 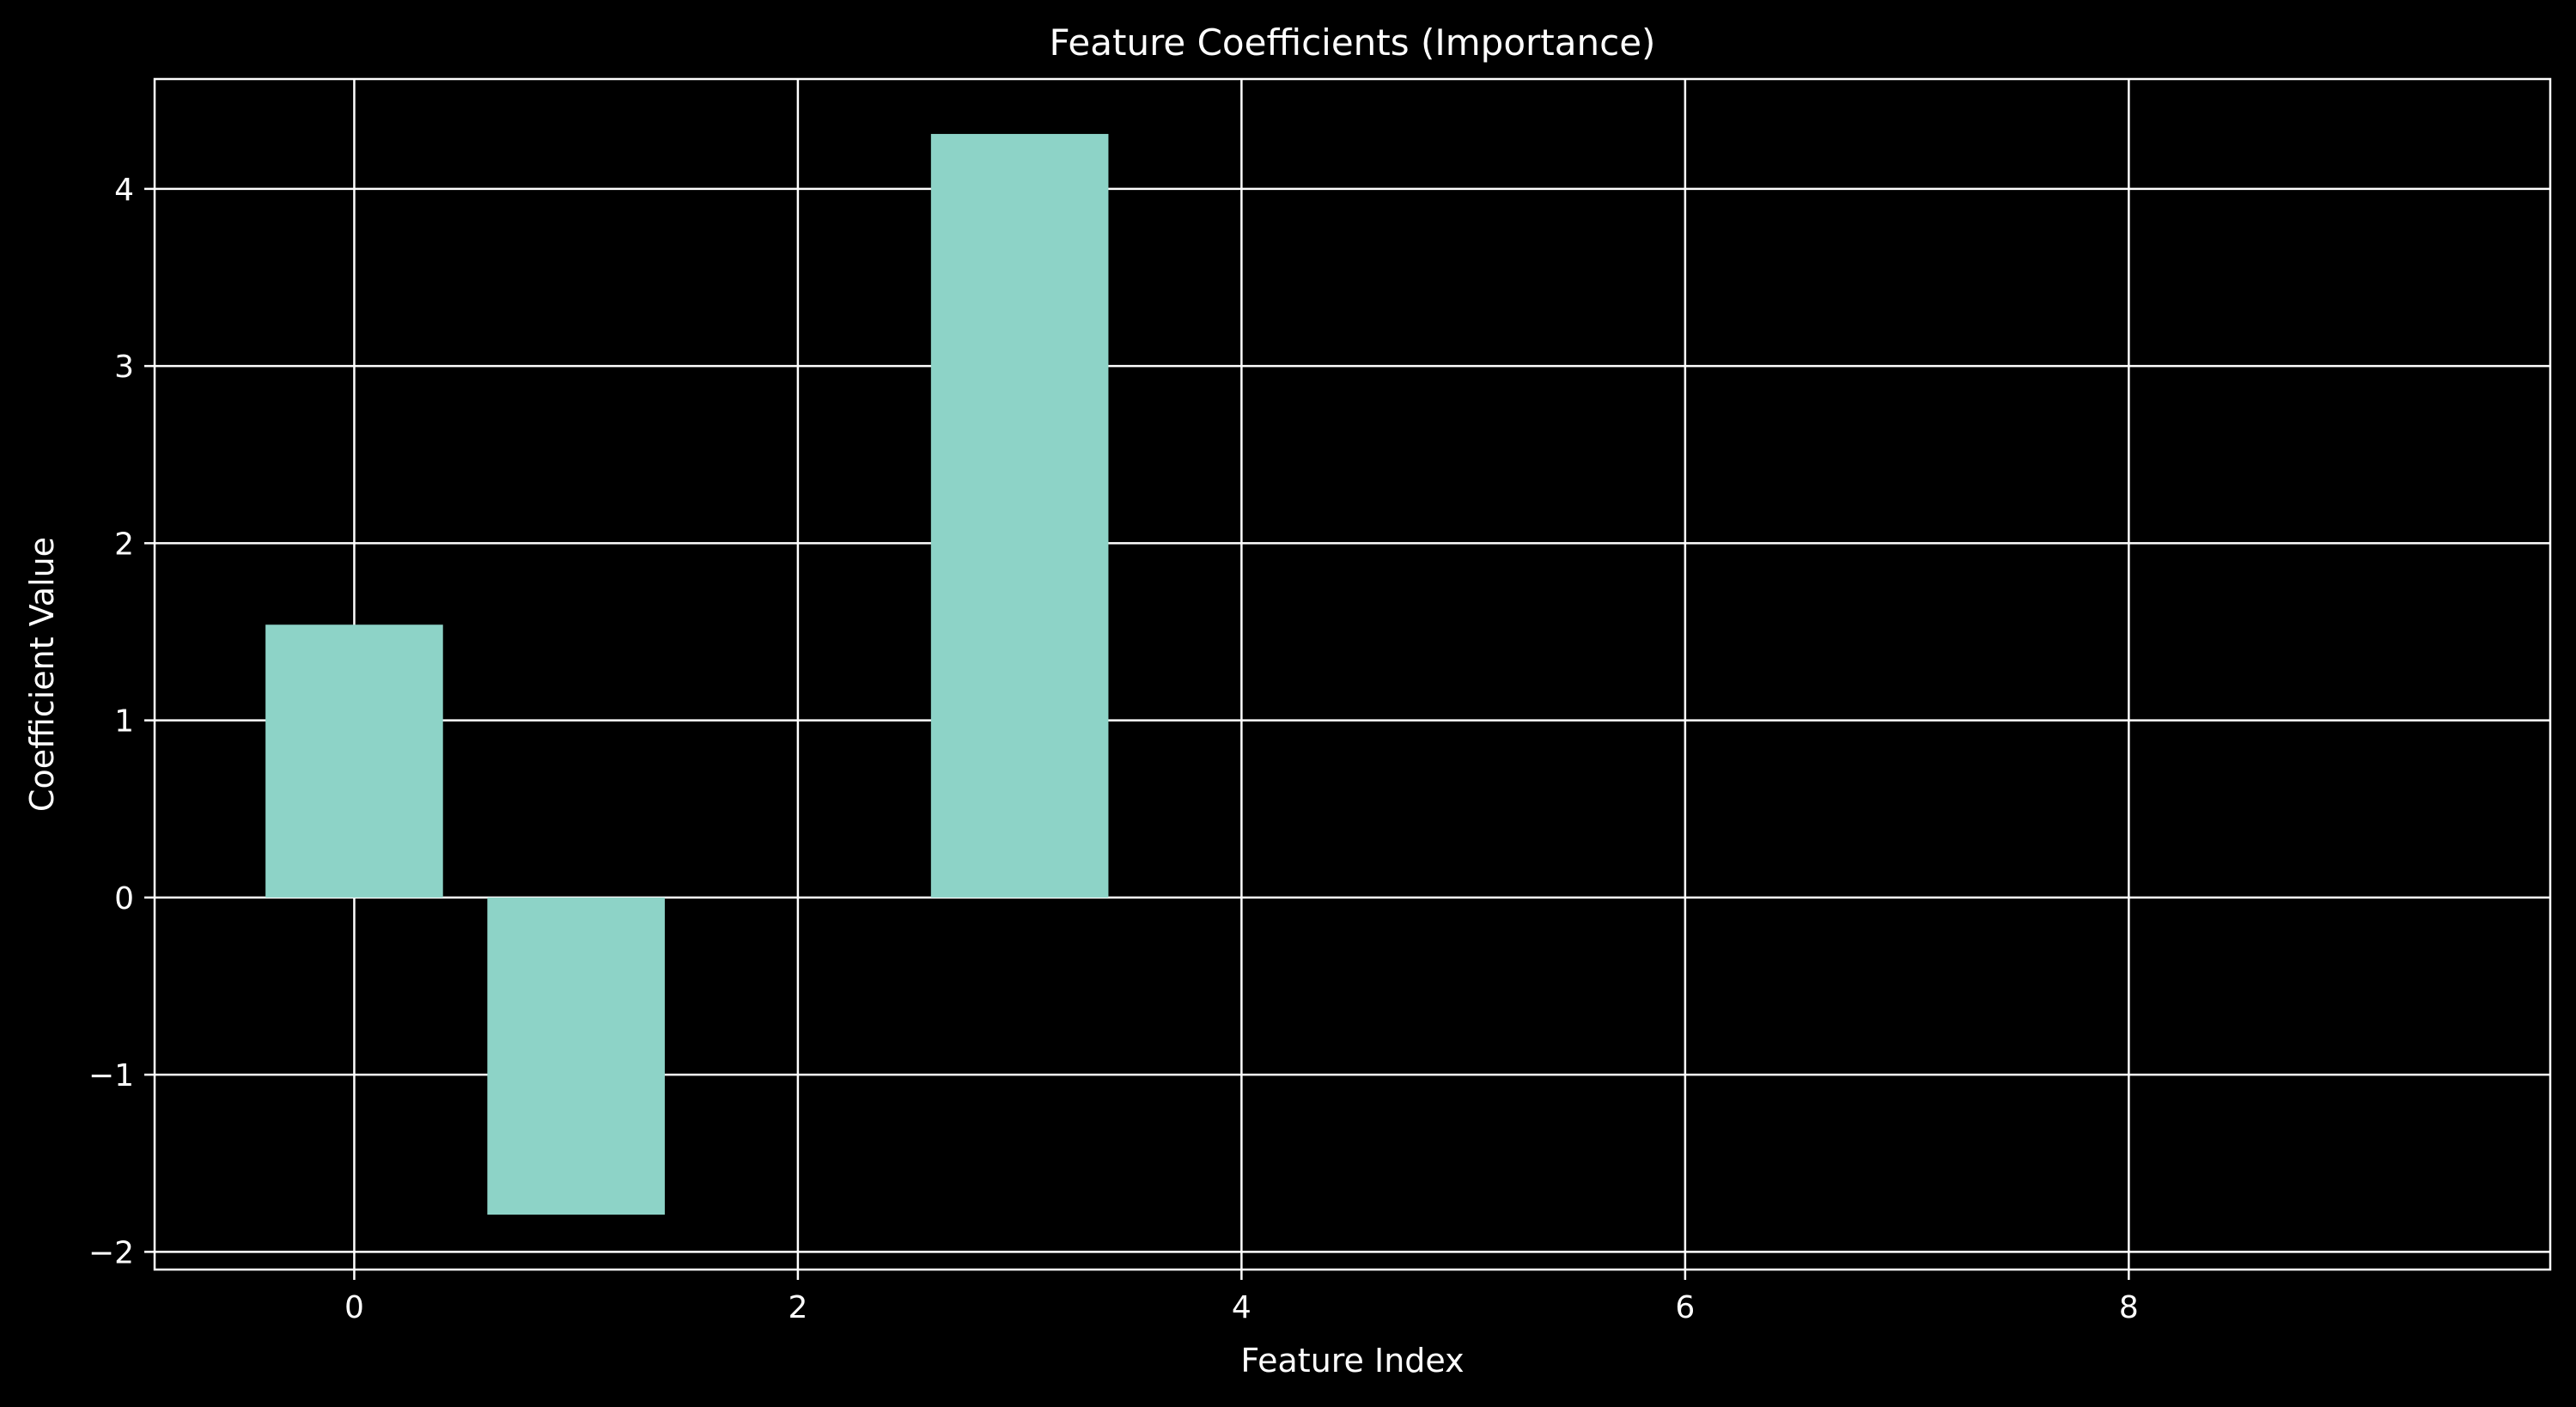 What do you see at coordinates (1685, 1307) in the screenshot?
I see `x-tick-label: 6` at bounding box center [1685, 1307].